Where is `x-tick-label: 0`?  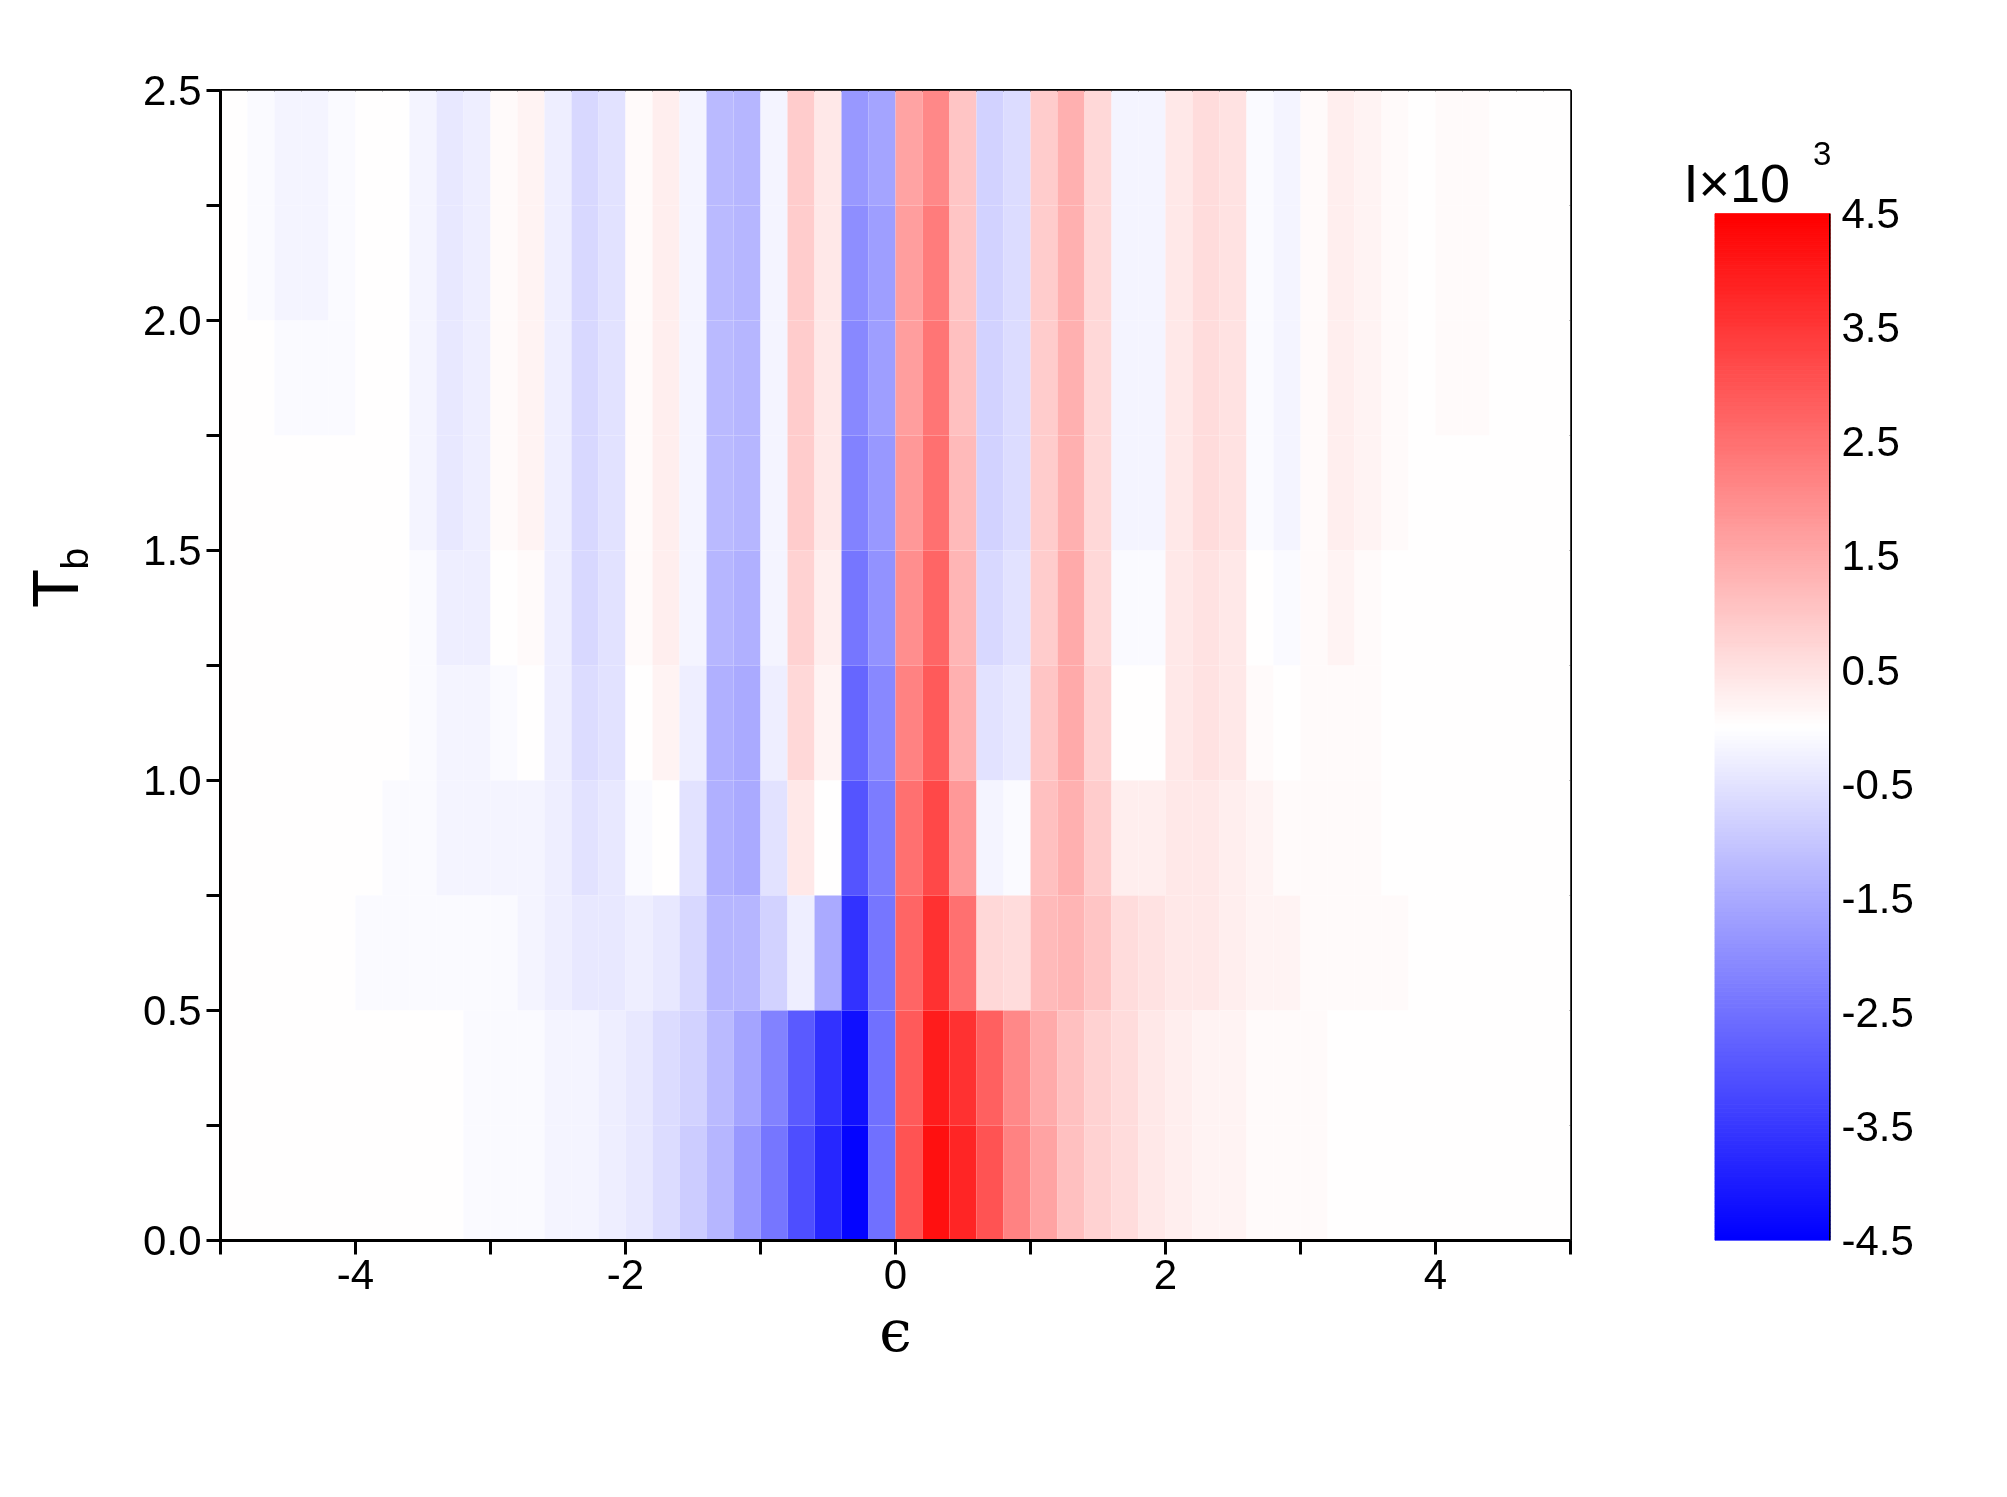
x-tick-label: 0 is located at coordinates (895, 1274).